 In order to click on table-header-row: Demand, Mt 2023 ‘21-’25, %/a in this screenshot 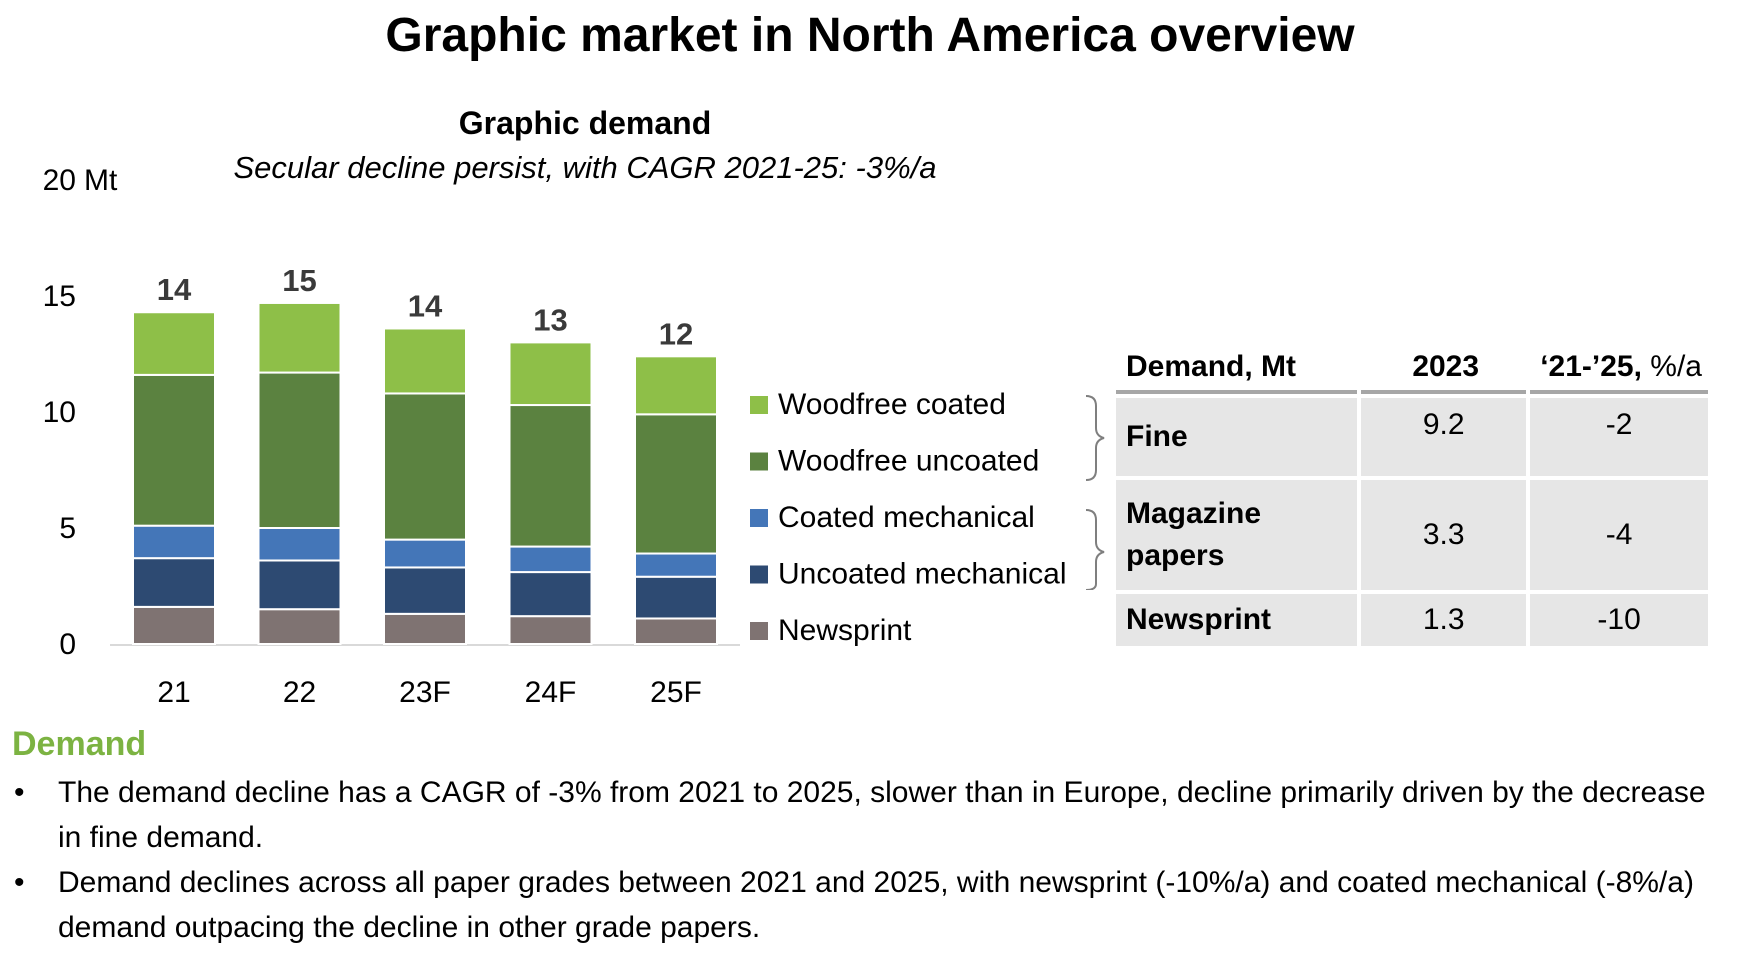, I will do `click(1412, 372)`.